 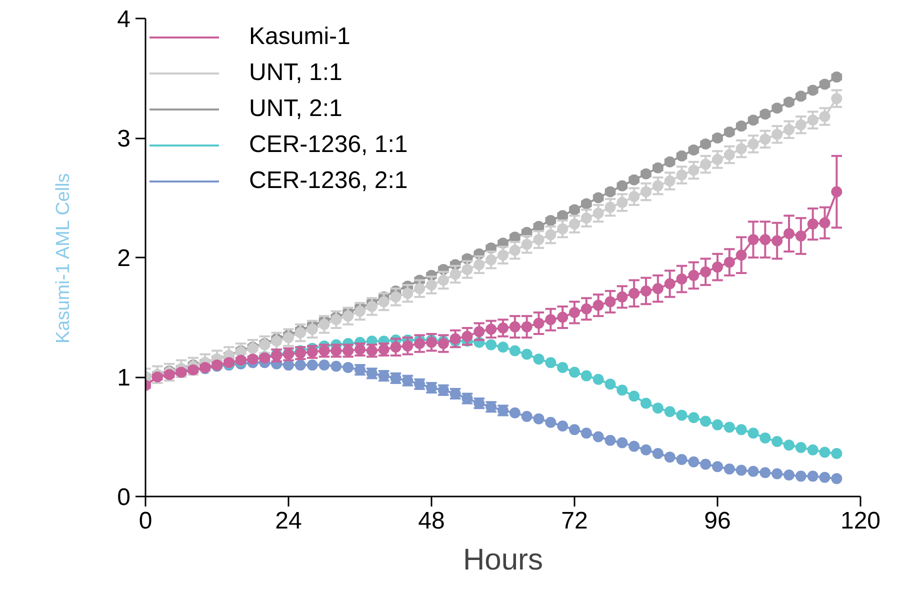 What do you see at coordinates (328, 145) in the screenshot?
I see `legend-label: CER-1236, 1:1` at bounding box center [328, 145].